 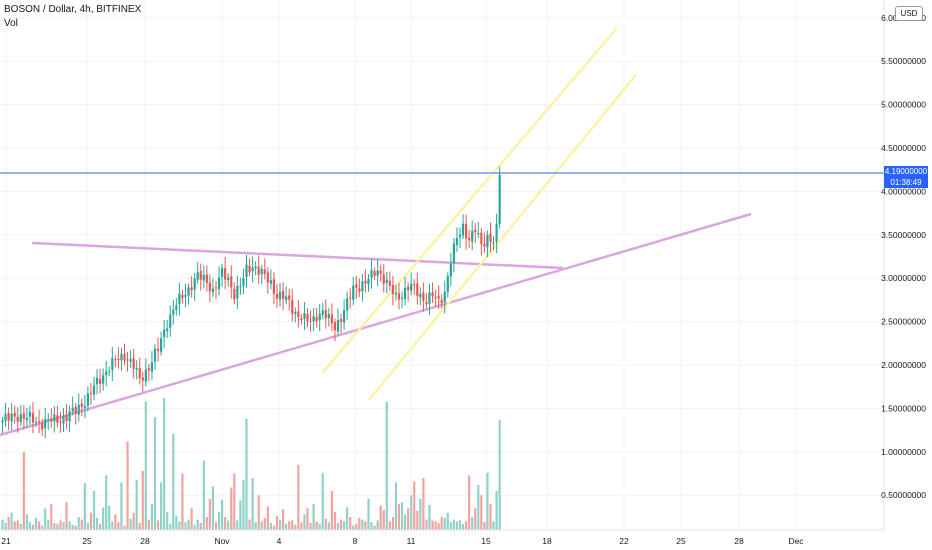 I want to click on volume-legend: Vol, so click(x=11, y=23).